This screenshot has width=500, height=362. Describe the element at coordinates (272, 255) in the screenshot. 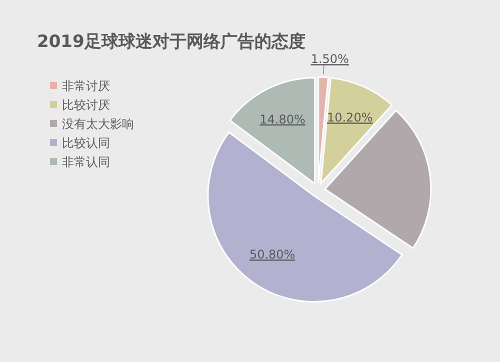

I see `data-label: 50.80%` at that location.